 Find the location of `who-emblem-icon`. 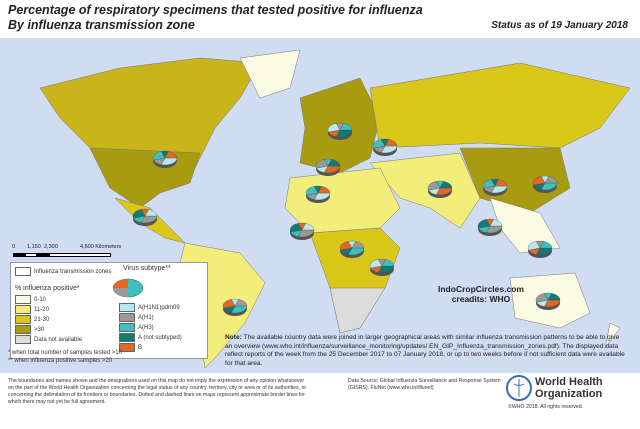

who-emblem-icon is located at coordinates (519, 388).